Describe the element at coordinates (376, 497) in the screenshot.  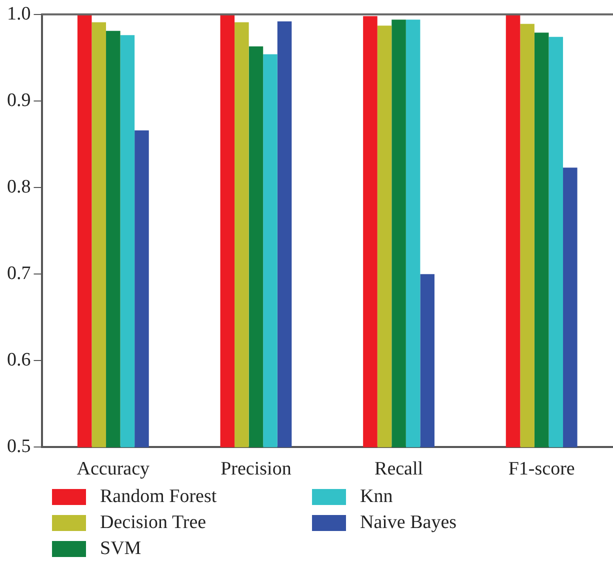
I see `legend-label: Knn` at that location.